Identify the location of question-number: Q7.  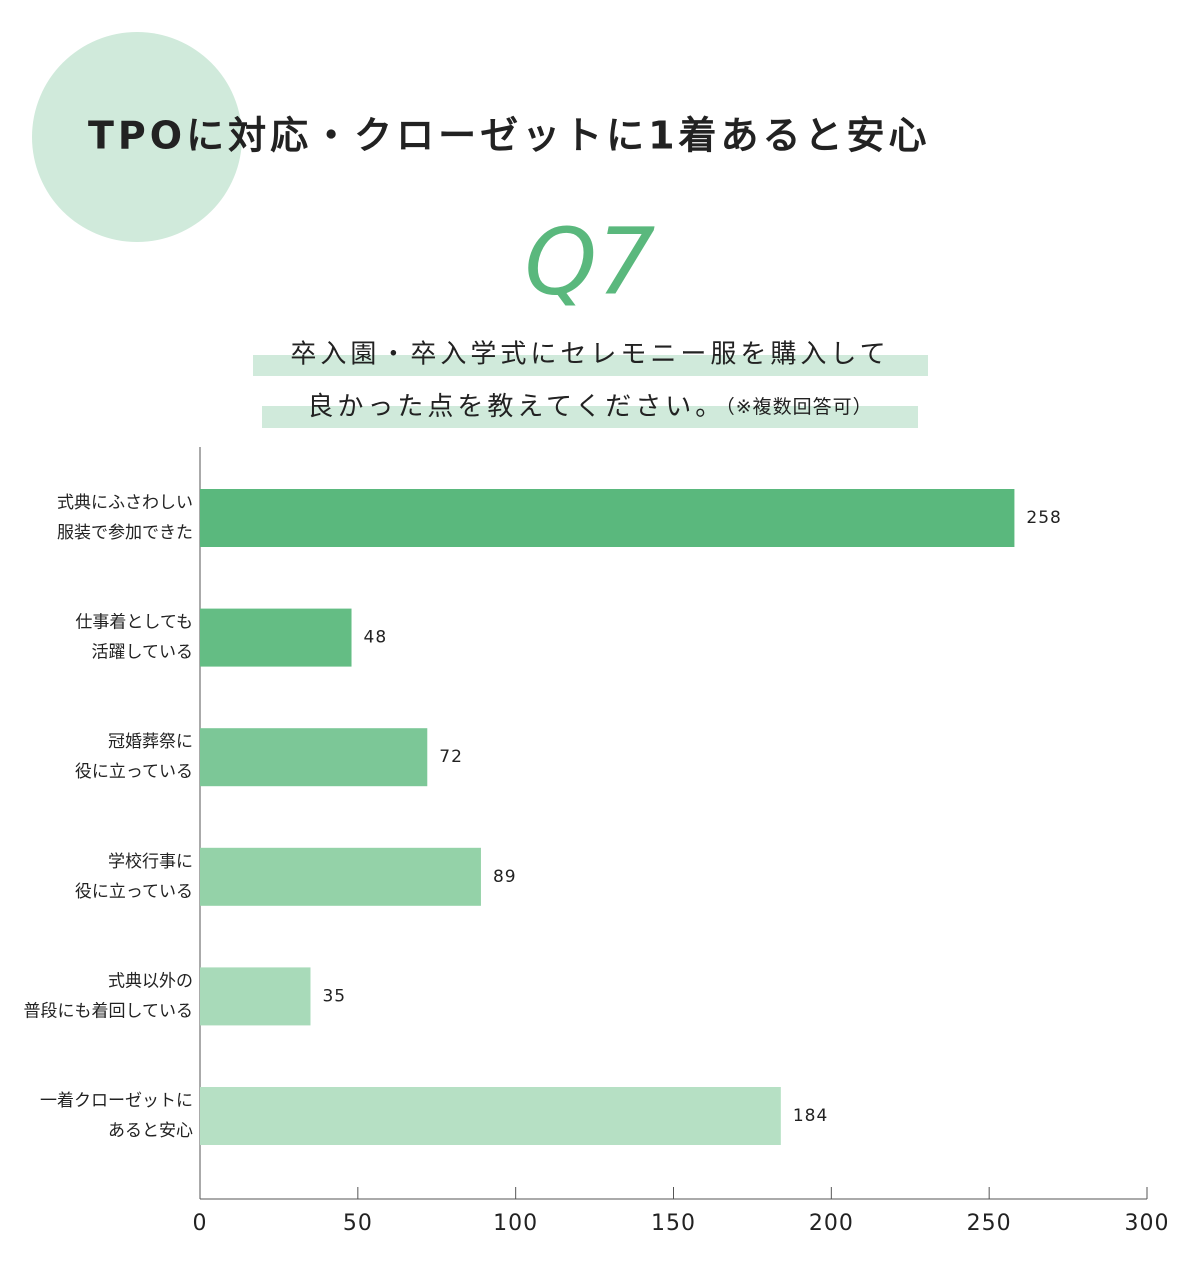
(590, 261).